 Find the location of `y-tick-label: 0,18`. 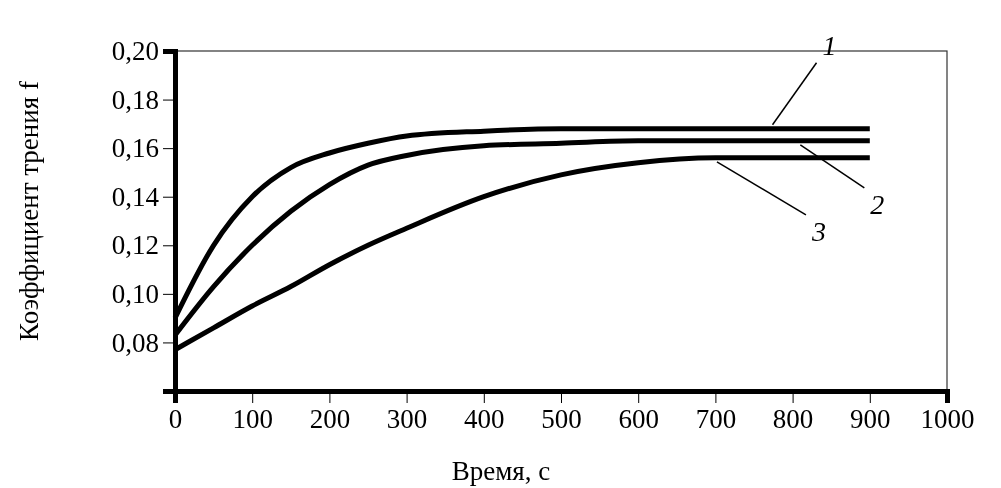

y-tick-label: 0,18 is located at coordinates (135, 99).